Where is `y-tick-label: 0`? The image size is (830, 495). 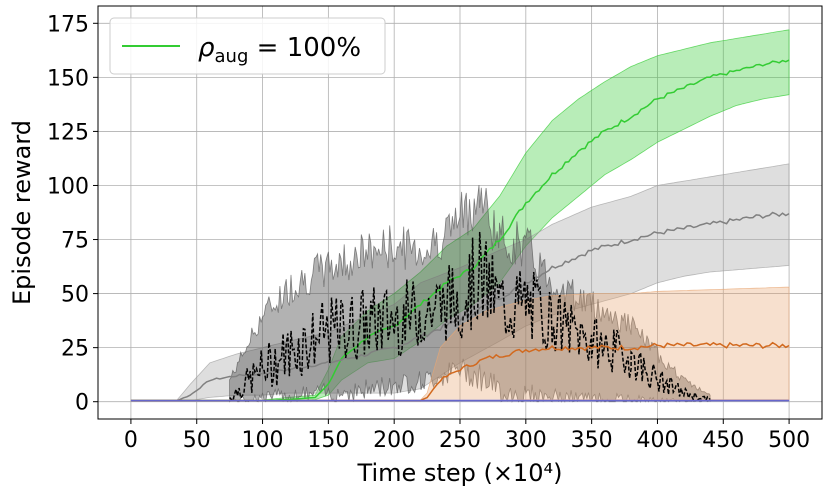 y-tick-label: 0 is located at coordinates (82, 403).